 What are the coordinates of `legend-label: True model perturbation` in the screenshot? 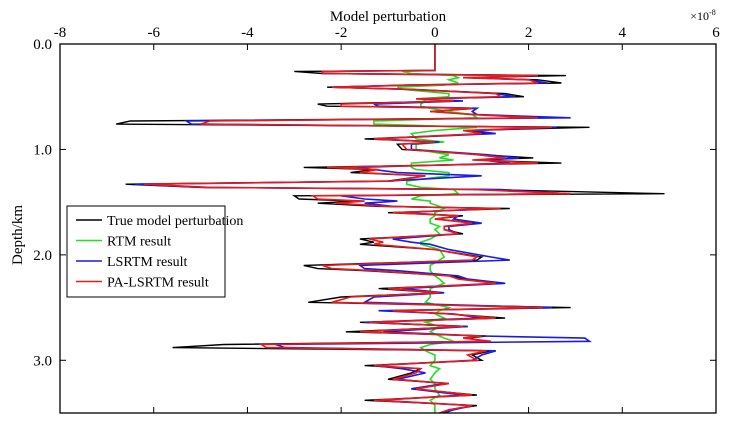 It's located at (175, 221).